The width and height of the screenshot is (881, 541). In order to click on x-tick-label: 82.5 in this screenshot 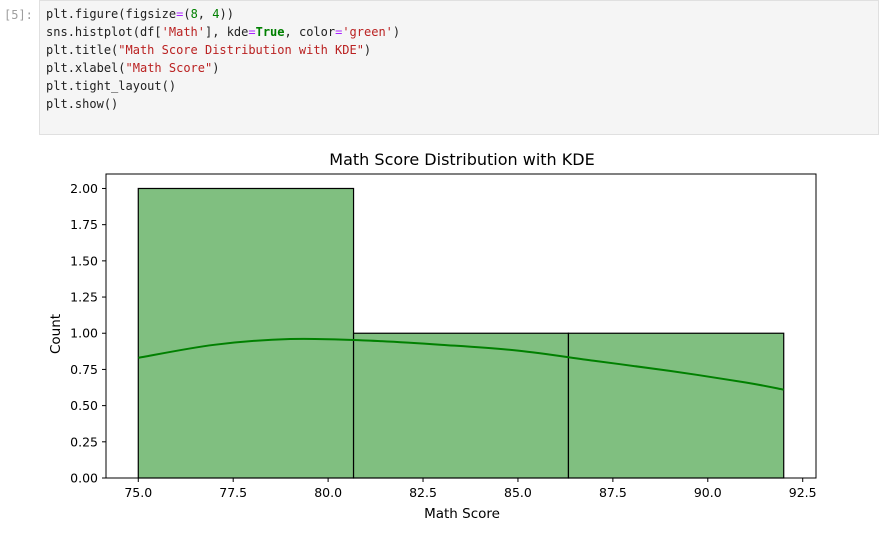, I will do `click(423, 492)`.